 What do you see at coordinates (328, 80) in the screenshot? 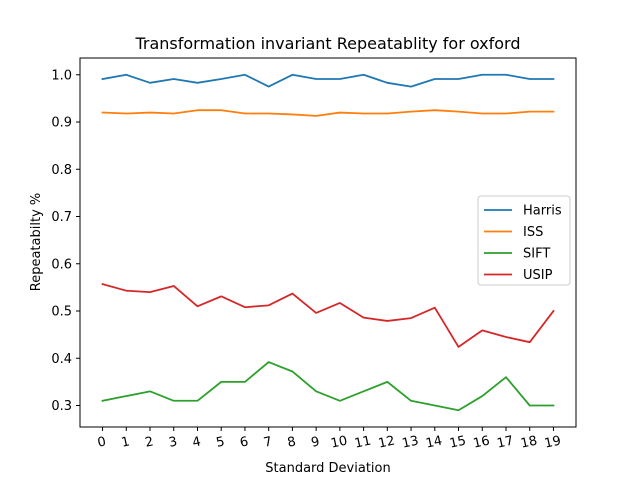
I see `series-line-harris` at bounding box center [328, 80].